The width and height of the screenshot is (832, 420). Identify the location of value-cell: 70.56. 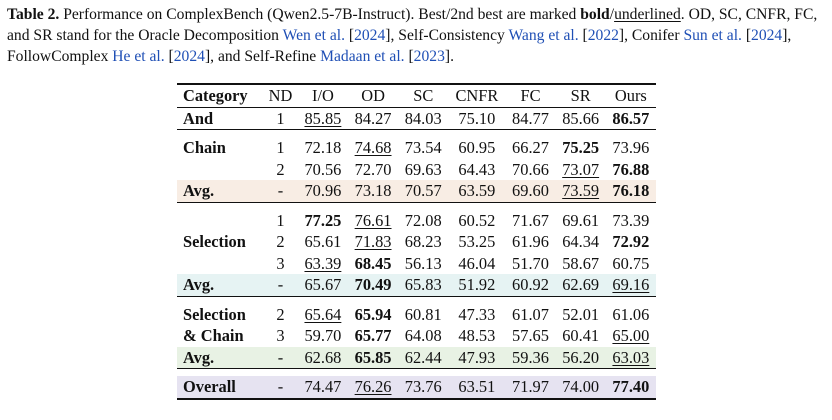
(323, 169).